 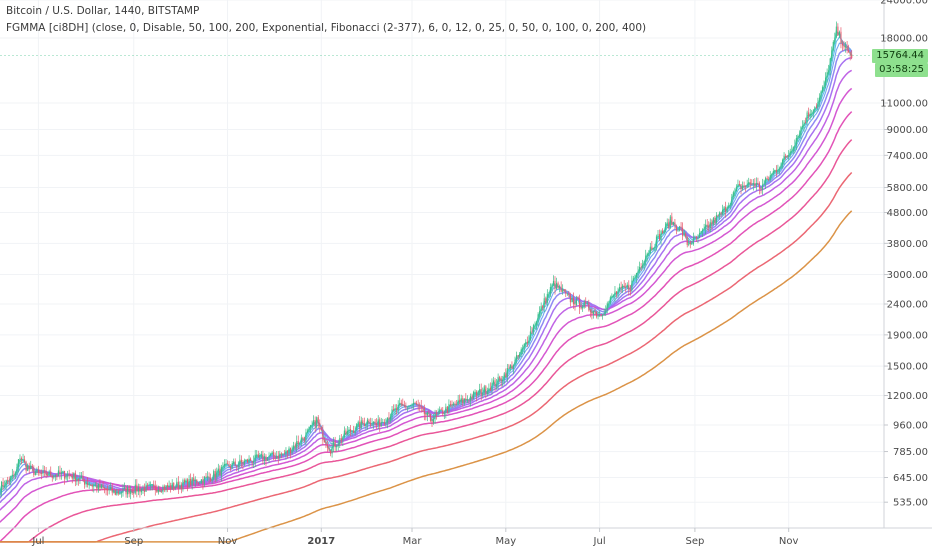 What do you see at coordinates (907, 213) in the screenshot?
I see `price-tick-label: 4800.00` at bounding box center [907, 213].